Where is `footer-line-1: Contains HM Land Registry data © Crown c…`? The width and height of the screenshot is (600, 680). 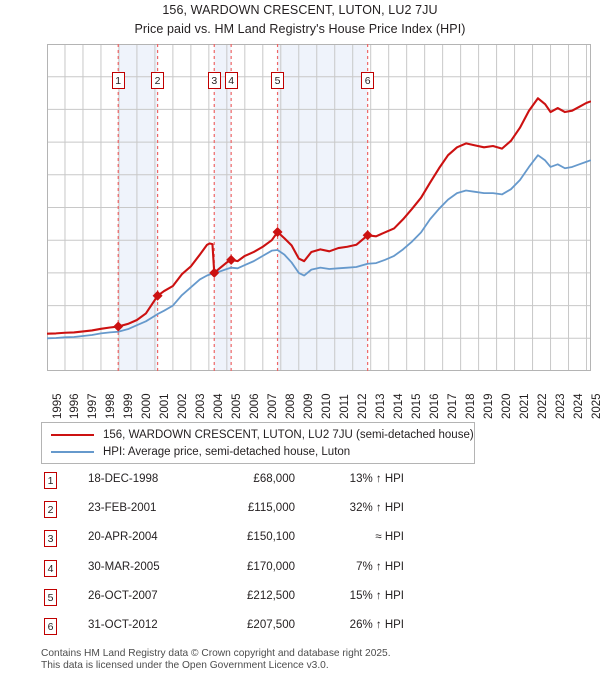 footer-line-1: Contains HM Land Registry data © Crown c… is located at coordinates (216, 653).